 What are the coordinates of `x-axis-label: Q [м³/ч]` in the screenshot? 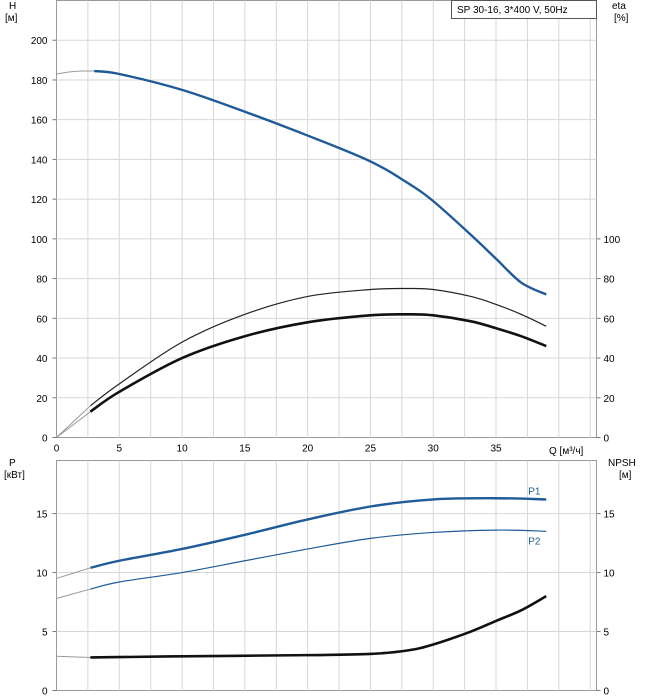 It's located at (566, 451).